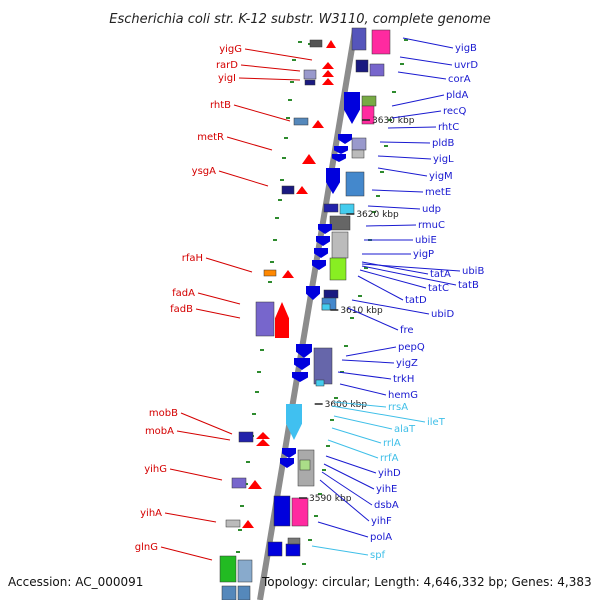 The image size is (600, 600). Describe the element at coordinates (361, 311) in the screenshot. I see `position-label-3610-kbp: 3610 kbp` at that location.